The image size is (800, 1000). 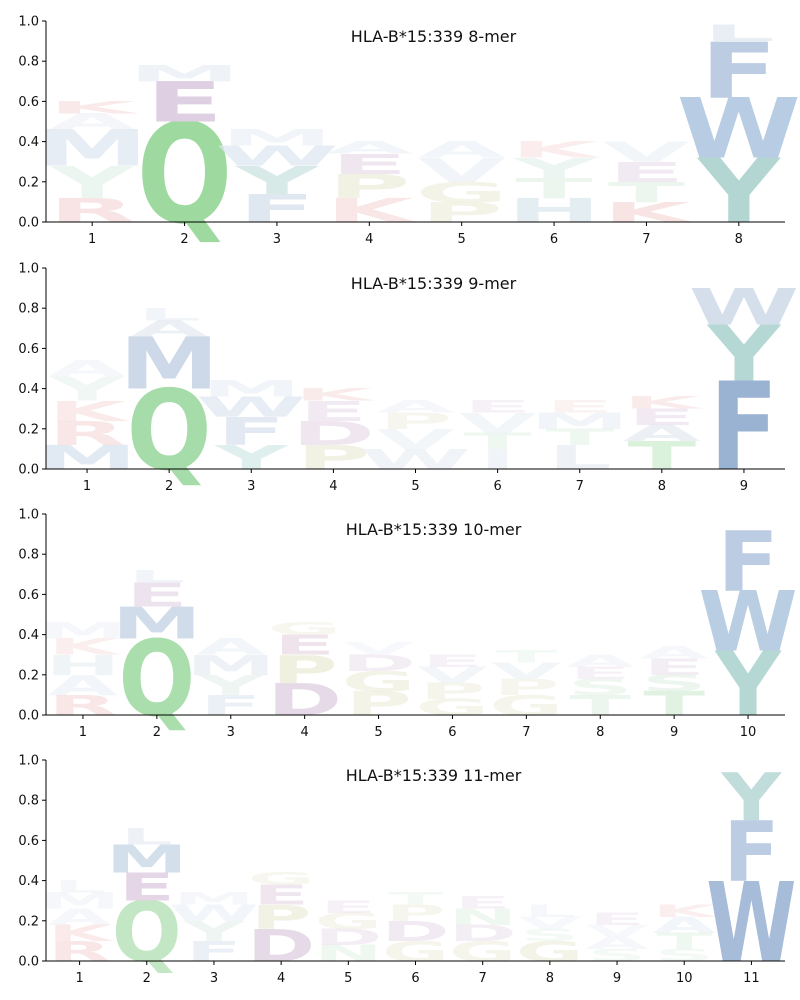 I want to click on logo-letter: H, so click(x=83, y=665).